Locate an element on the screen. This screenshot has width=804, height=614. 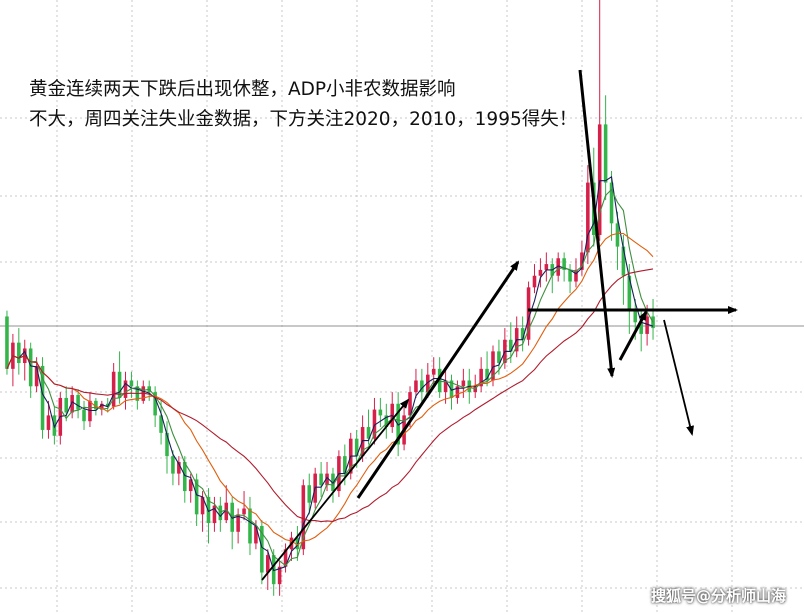
annotation-line-1: 黄金连续两天下跌后出现休整，ADP小非农数据影响 is located at coordinates (242, 89).